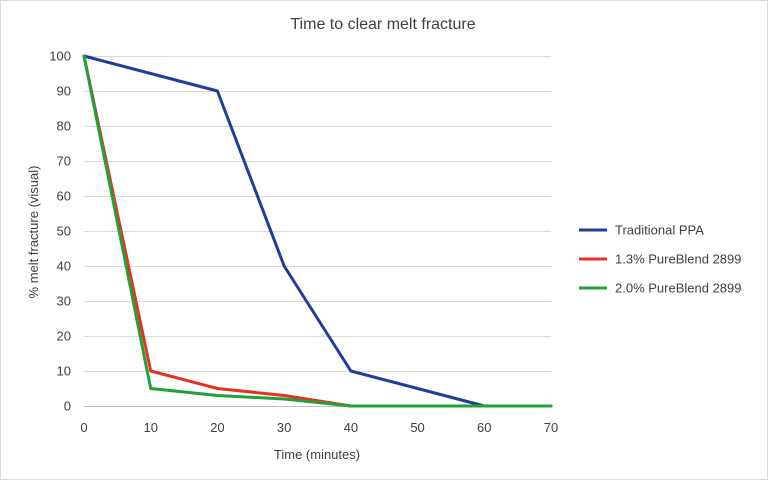  I want to click on x-tick-label-0: 0, so click(83, 427).